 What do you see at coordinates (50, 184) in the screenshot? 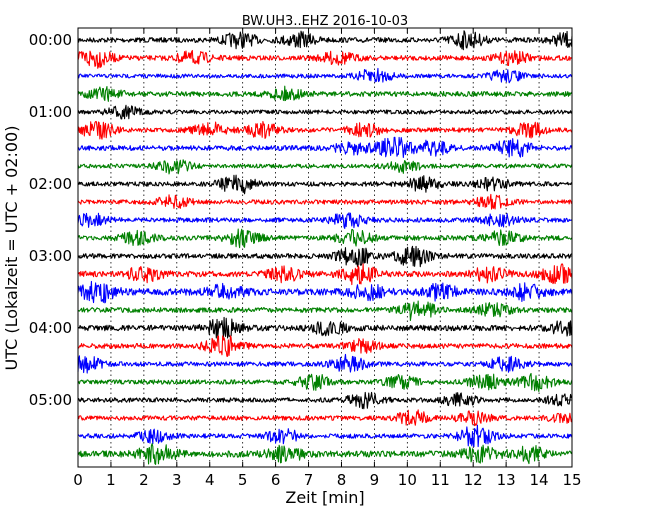
I see `y-tick-label: 02:00` at bounding box center [50, 184].